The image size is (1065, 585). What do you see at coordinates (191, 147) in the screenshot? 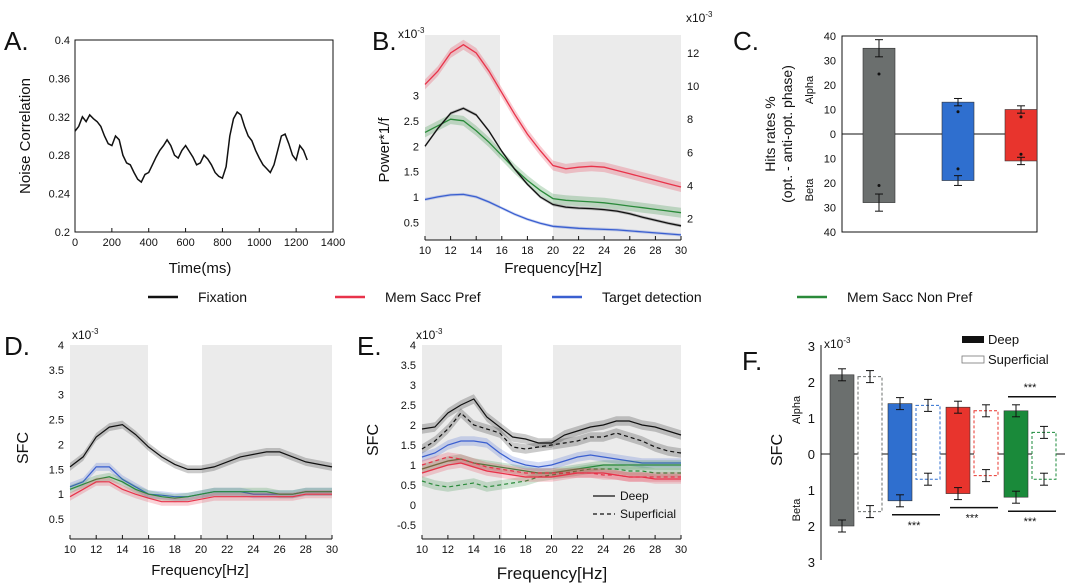
I see `panel-a-series-line` at bounding box center [191, 147].